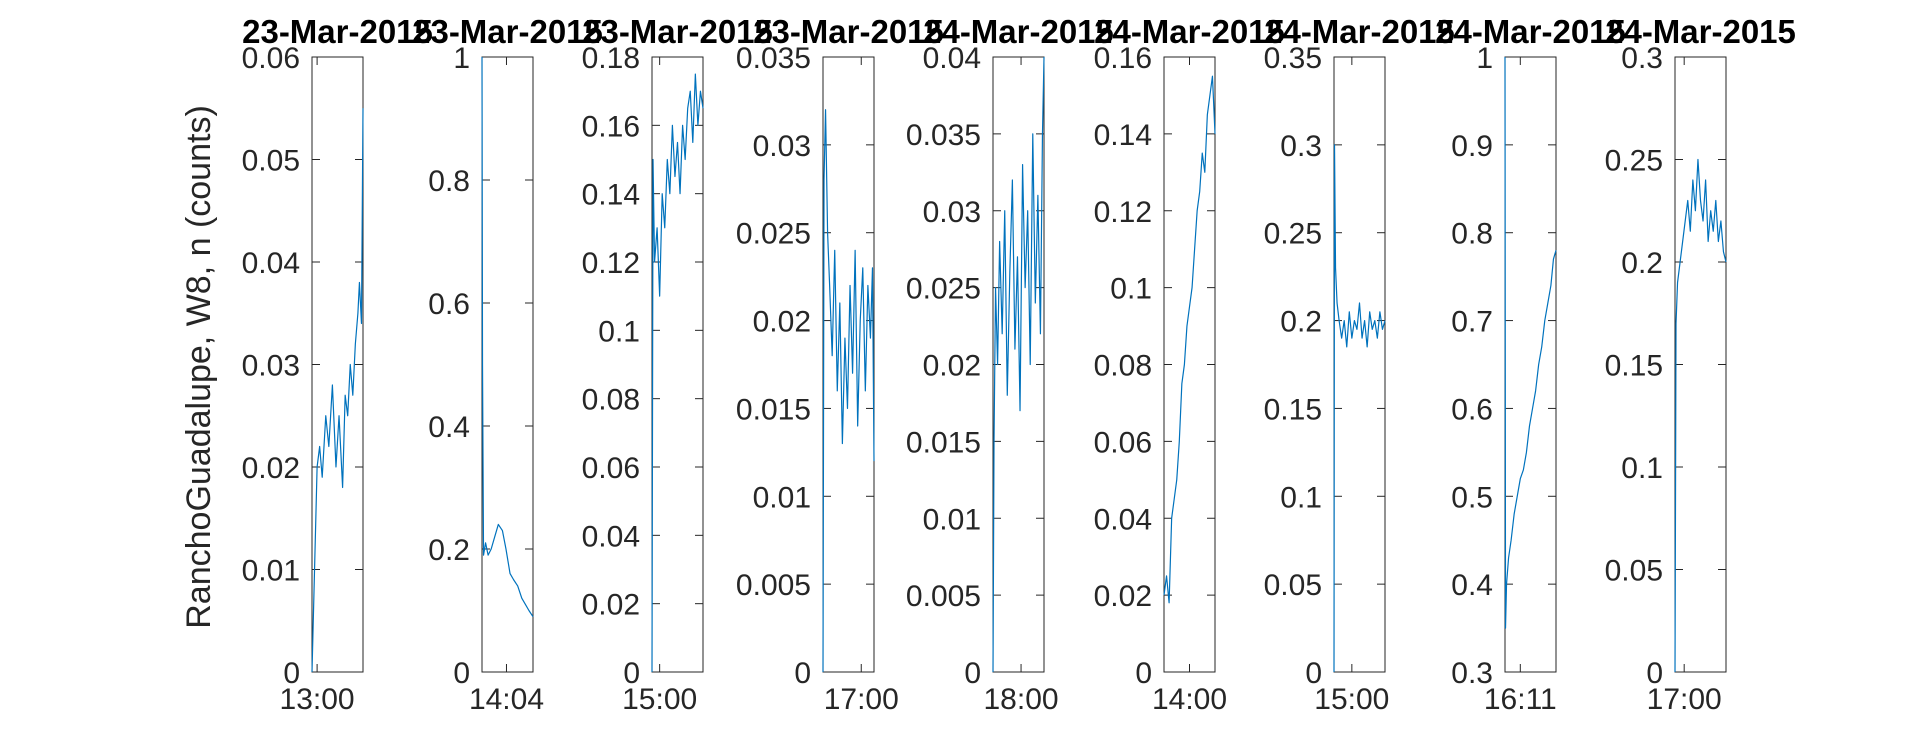 This screenshot has height=750, width=1913. I want to click on x-tick-label: 14:00, so click(1189, 699).